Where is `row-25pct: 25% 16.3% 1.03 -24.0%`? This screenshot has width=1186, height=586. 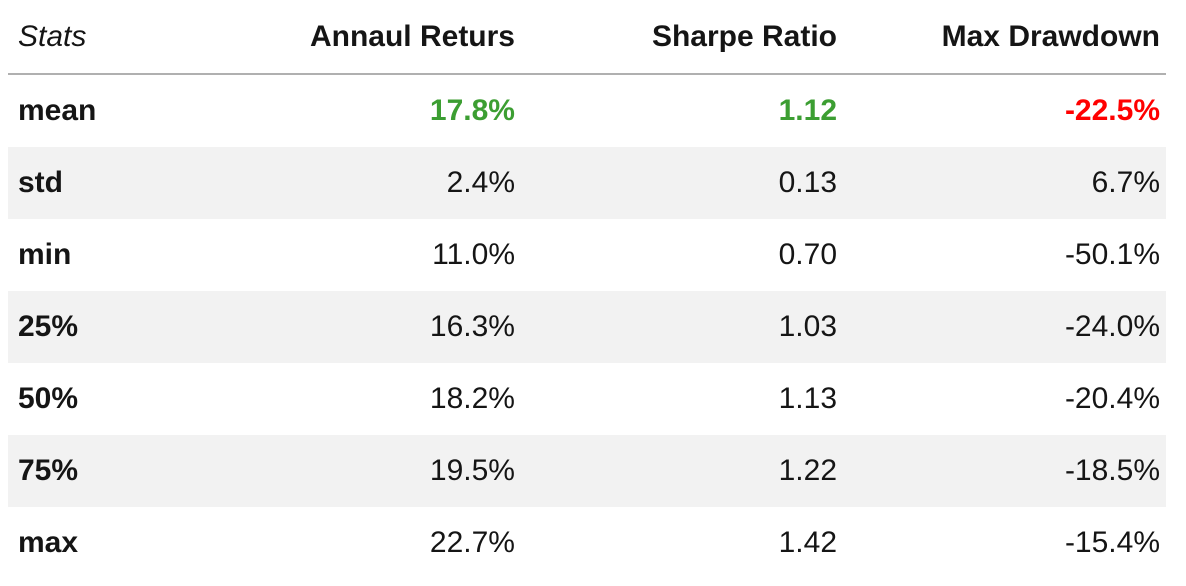 row-25pct: 25% 16.3% 1.03 -24.0% is located at coordinates (587, 327).